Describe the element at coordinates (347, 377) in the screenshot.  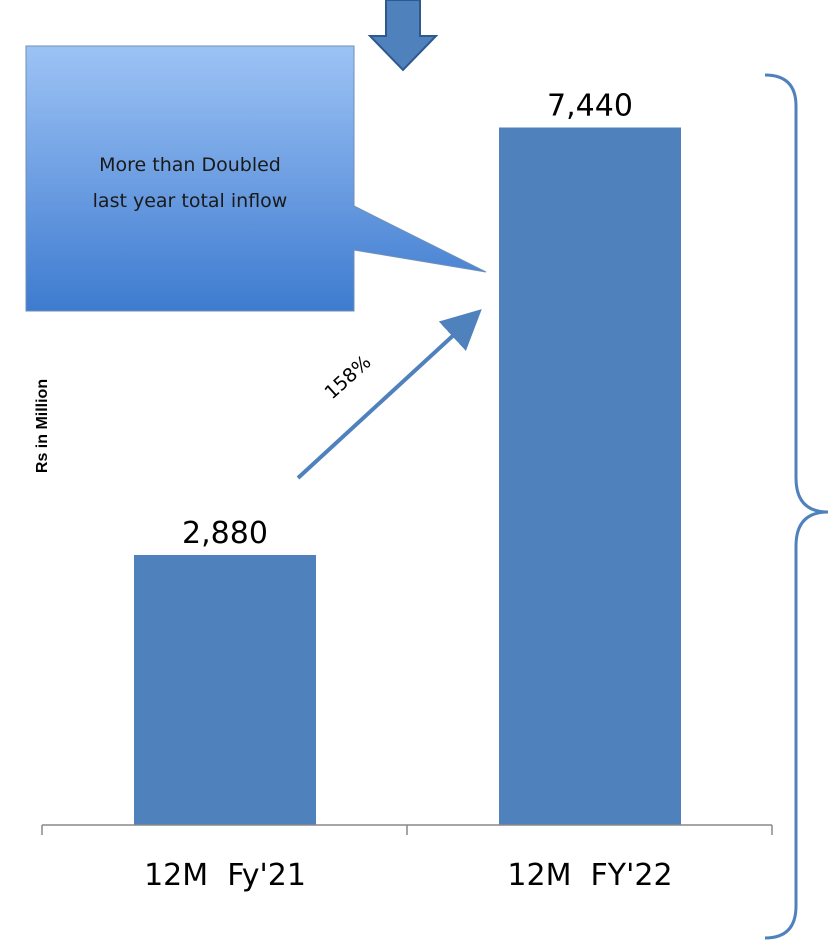
I see `growth-percentage-label: 158%` at that location.